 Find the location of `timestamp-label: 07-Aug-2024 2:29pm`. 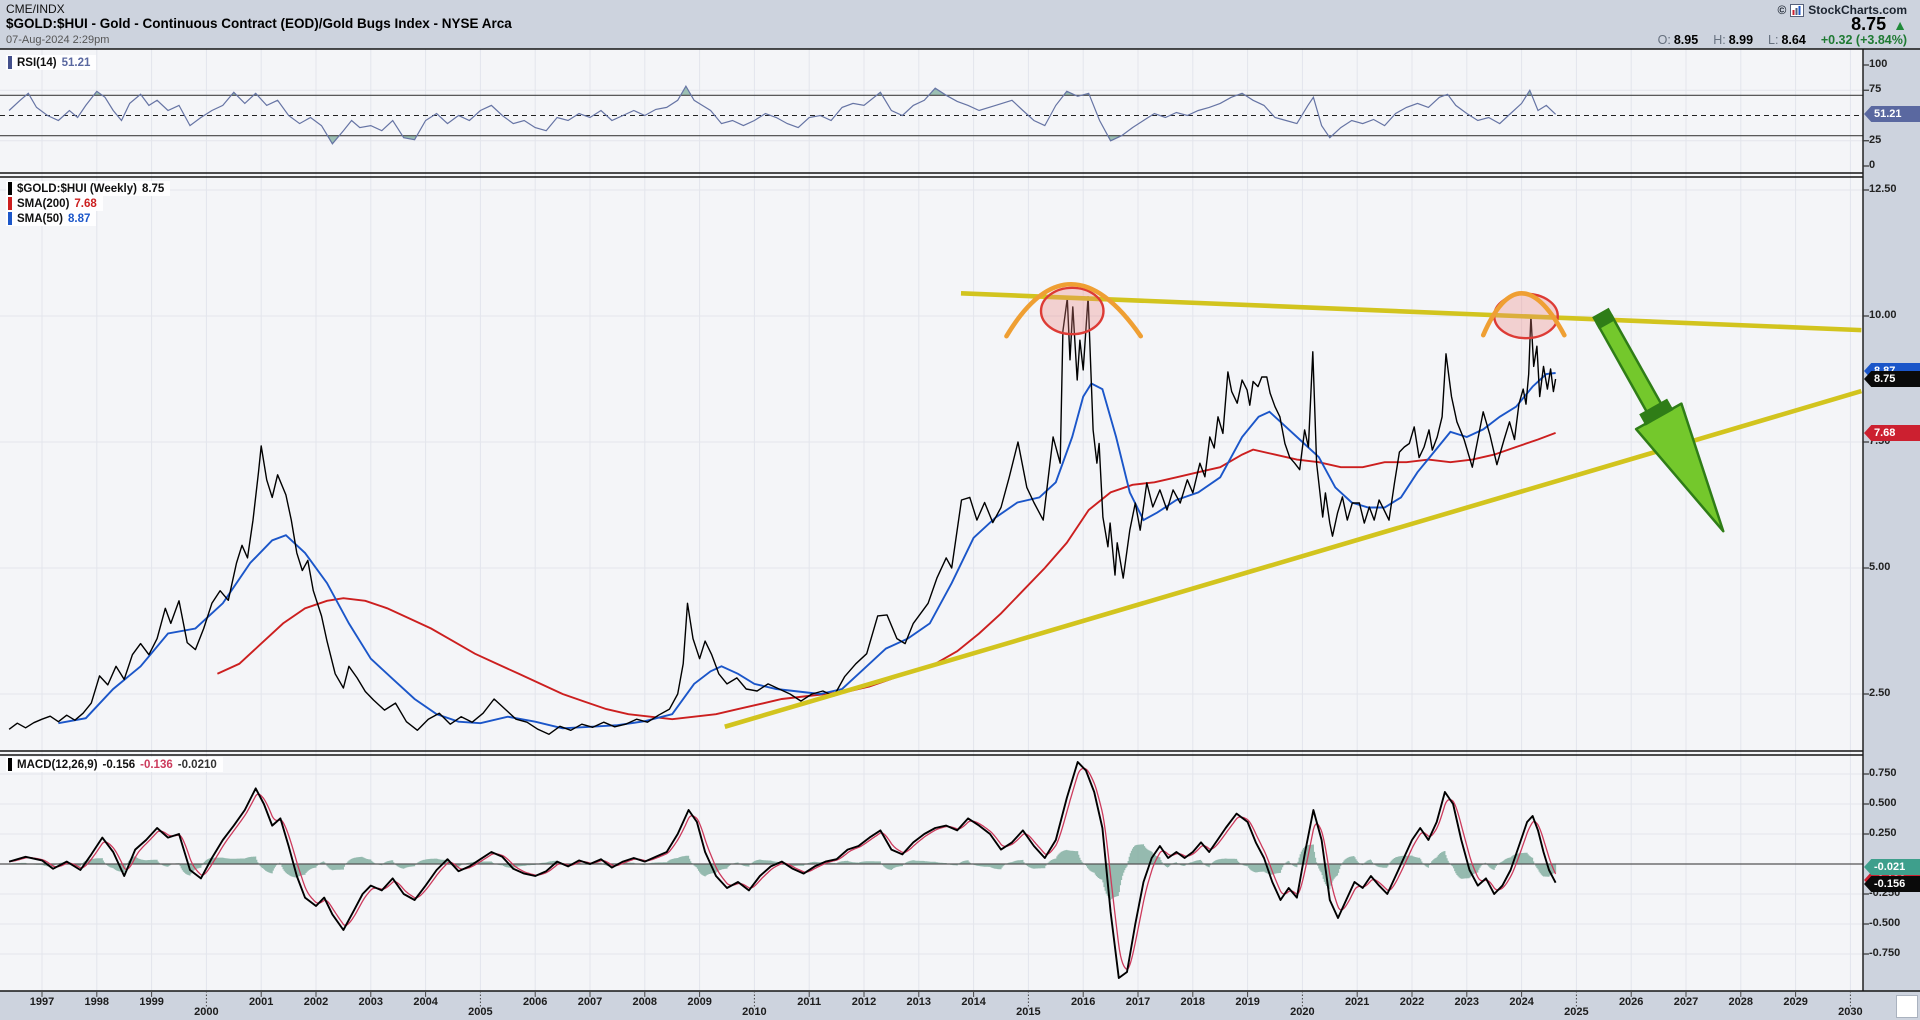

timestamp-label: 07-Aug-2024 2:29pm is located at coordinates (58, 40).